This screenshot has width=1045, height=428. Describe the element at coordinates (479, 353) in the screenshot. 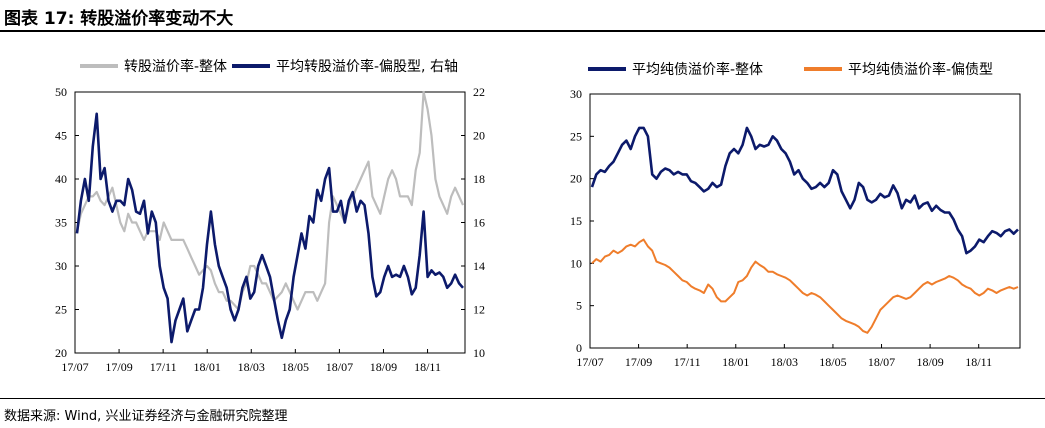

I see `y-right-tick-label: 10` at that location.